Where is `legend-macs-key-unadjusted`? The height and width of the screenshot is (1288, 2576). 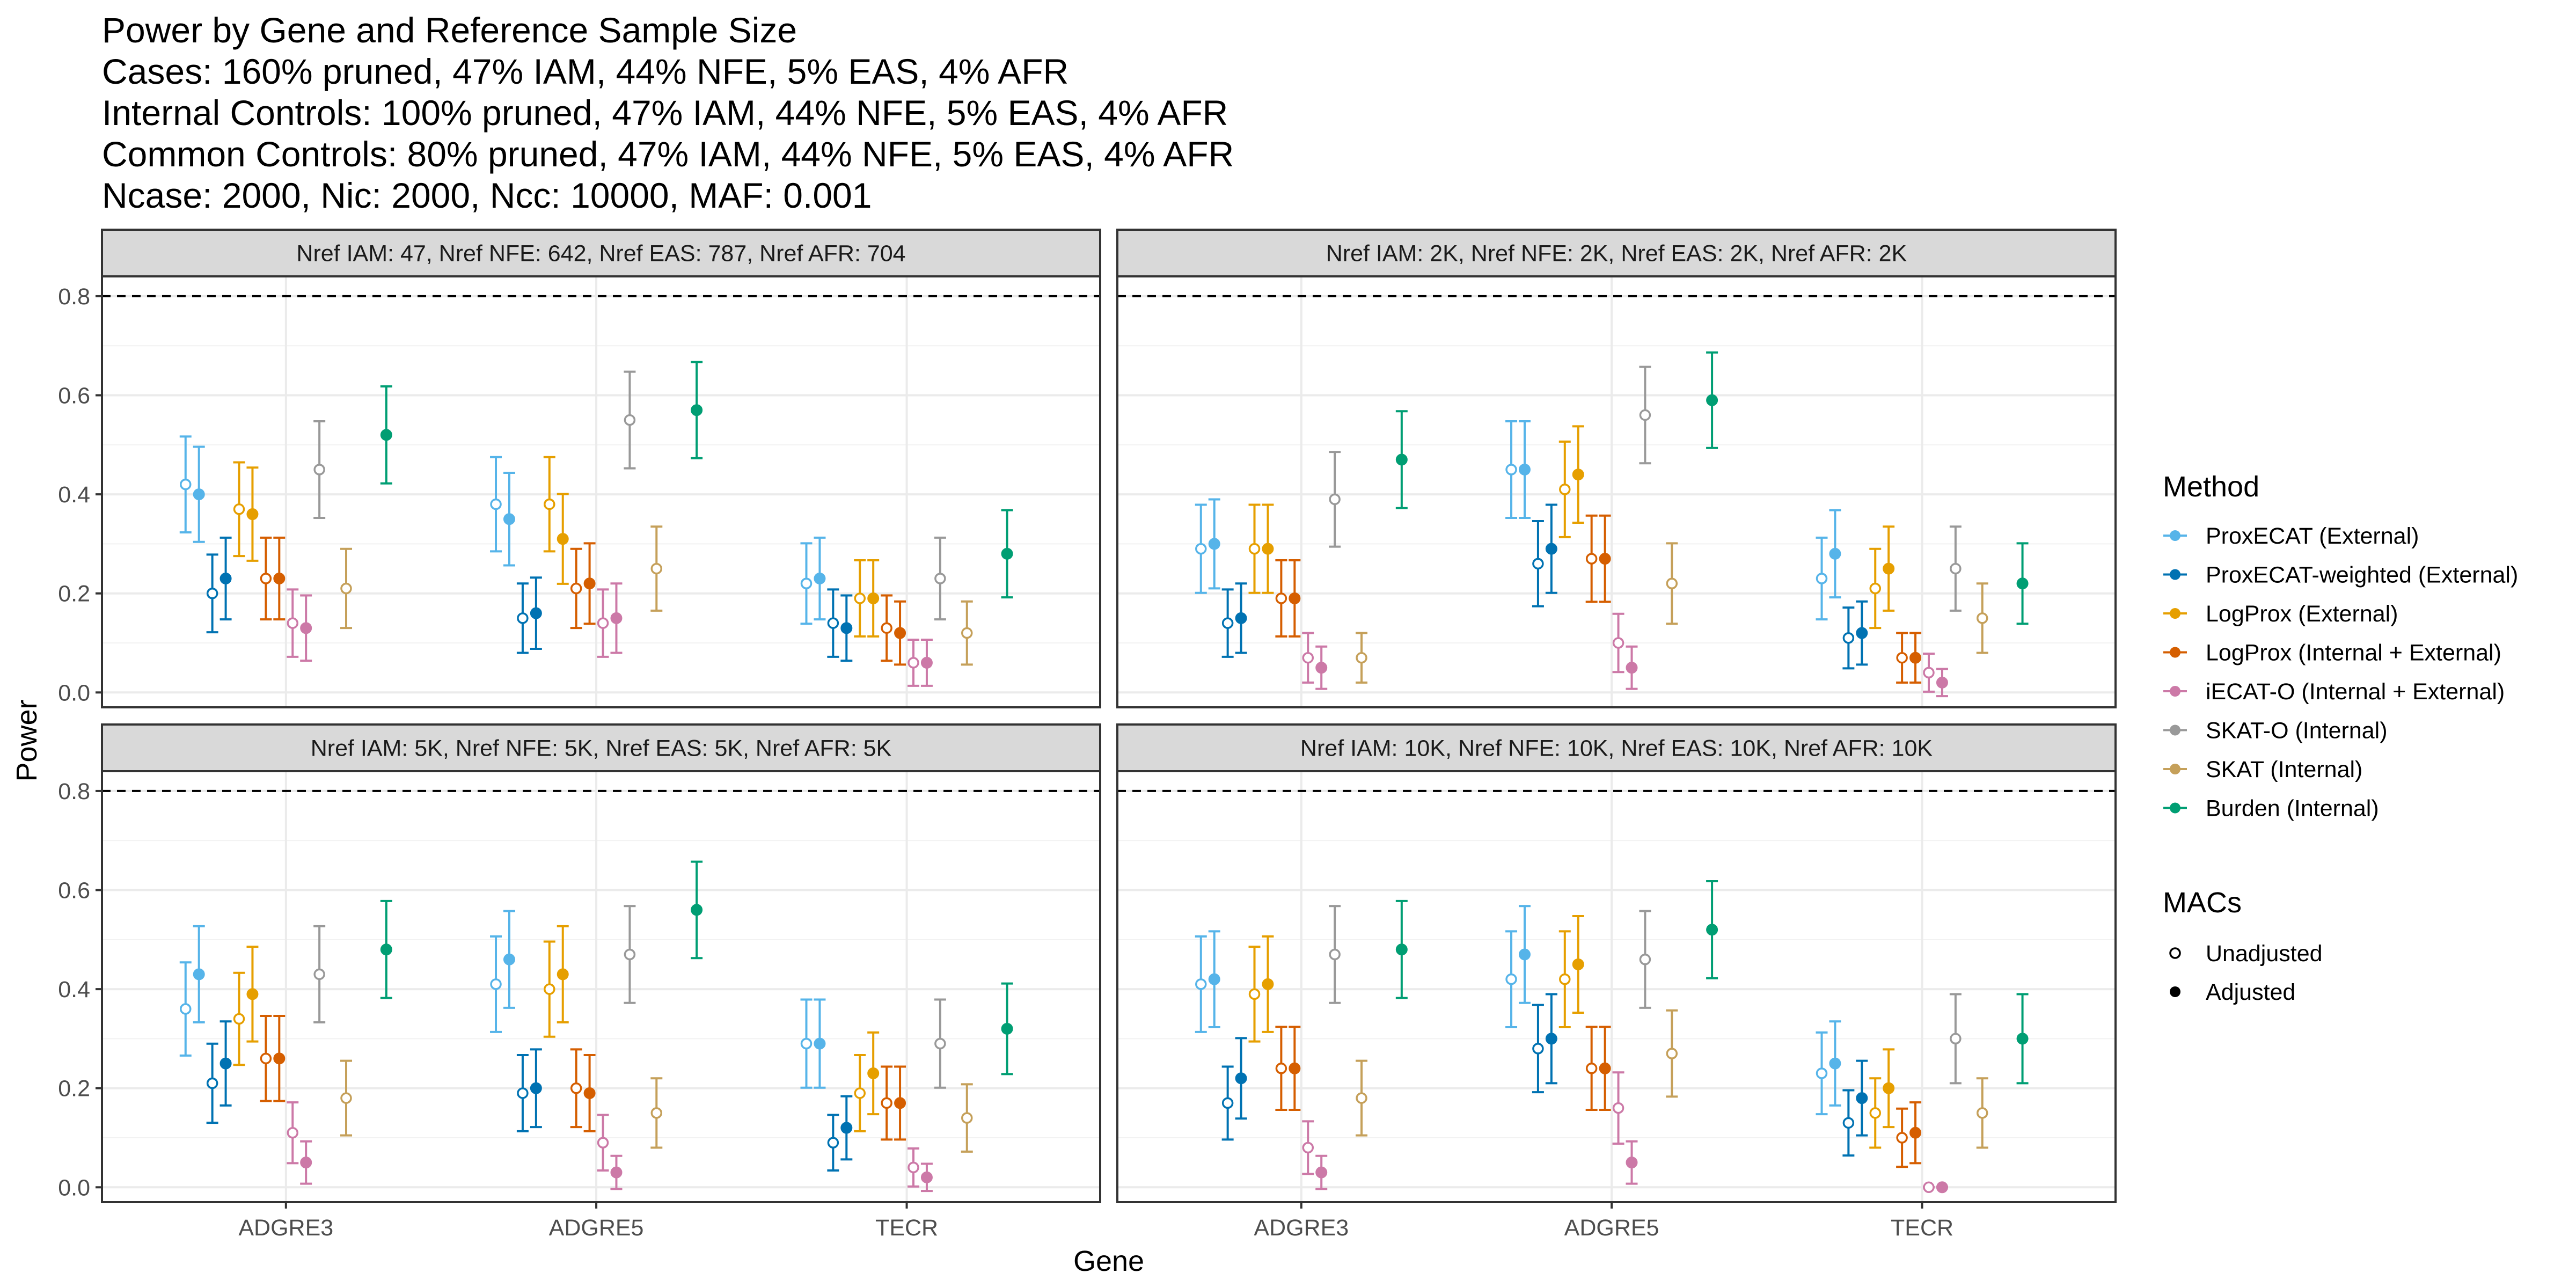
legend-macs-key-unadjusted is located at coordinates (2175, 953).